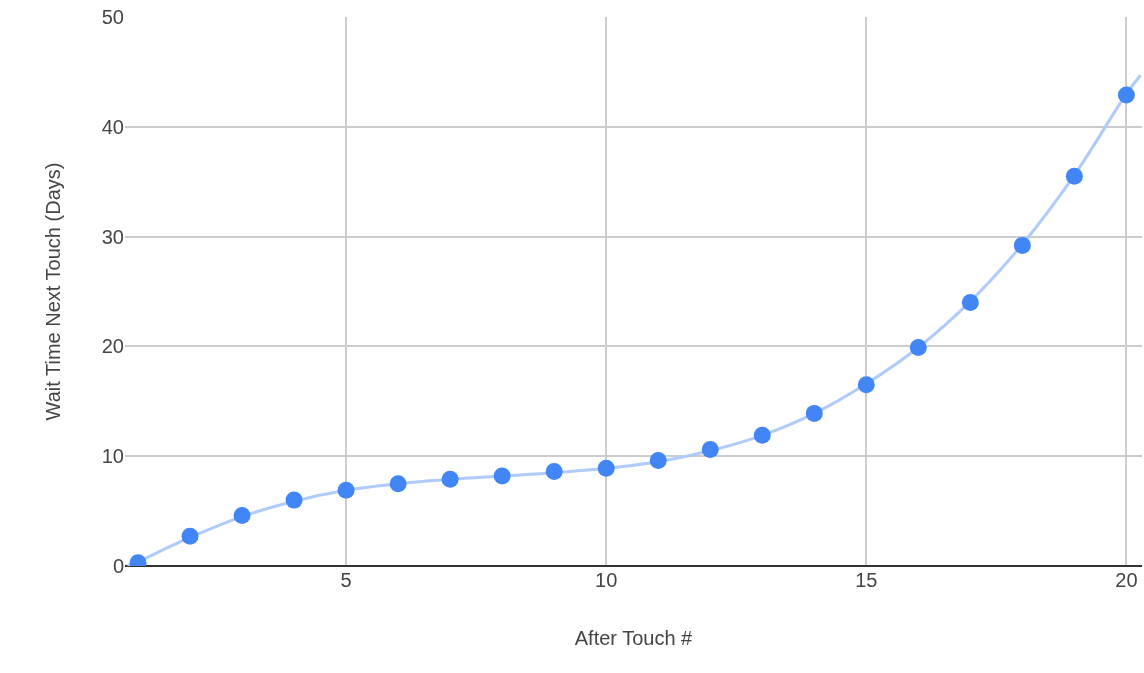 The image size is (1144, 673). Describe the element at coordinates (866, 580) in the screenshot. I see `x-tick-label: 15` at that location.